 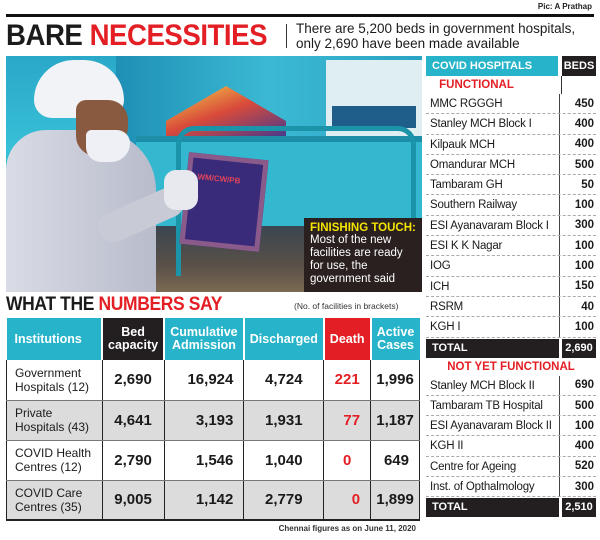 I want to click on hospital-row: ESI Ayanavaram Block I 300, so click(x=511, y=226).